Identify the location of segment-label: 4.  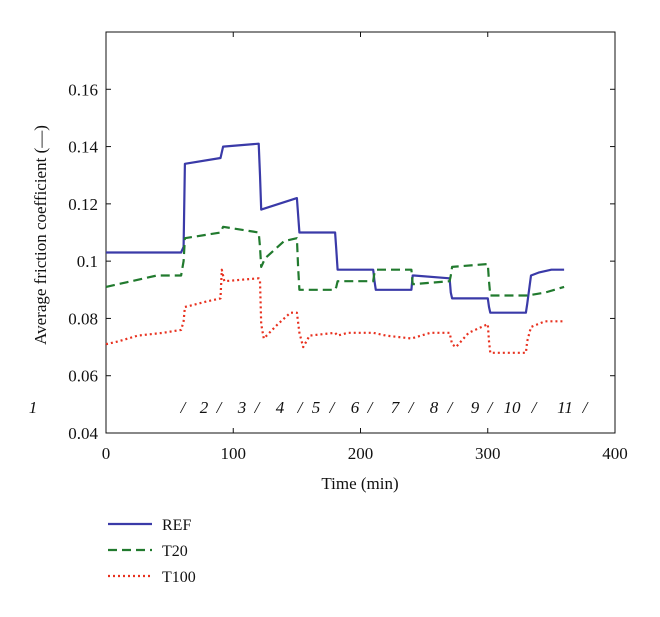
(280, 407).